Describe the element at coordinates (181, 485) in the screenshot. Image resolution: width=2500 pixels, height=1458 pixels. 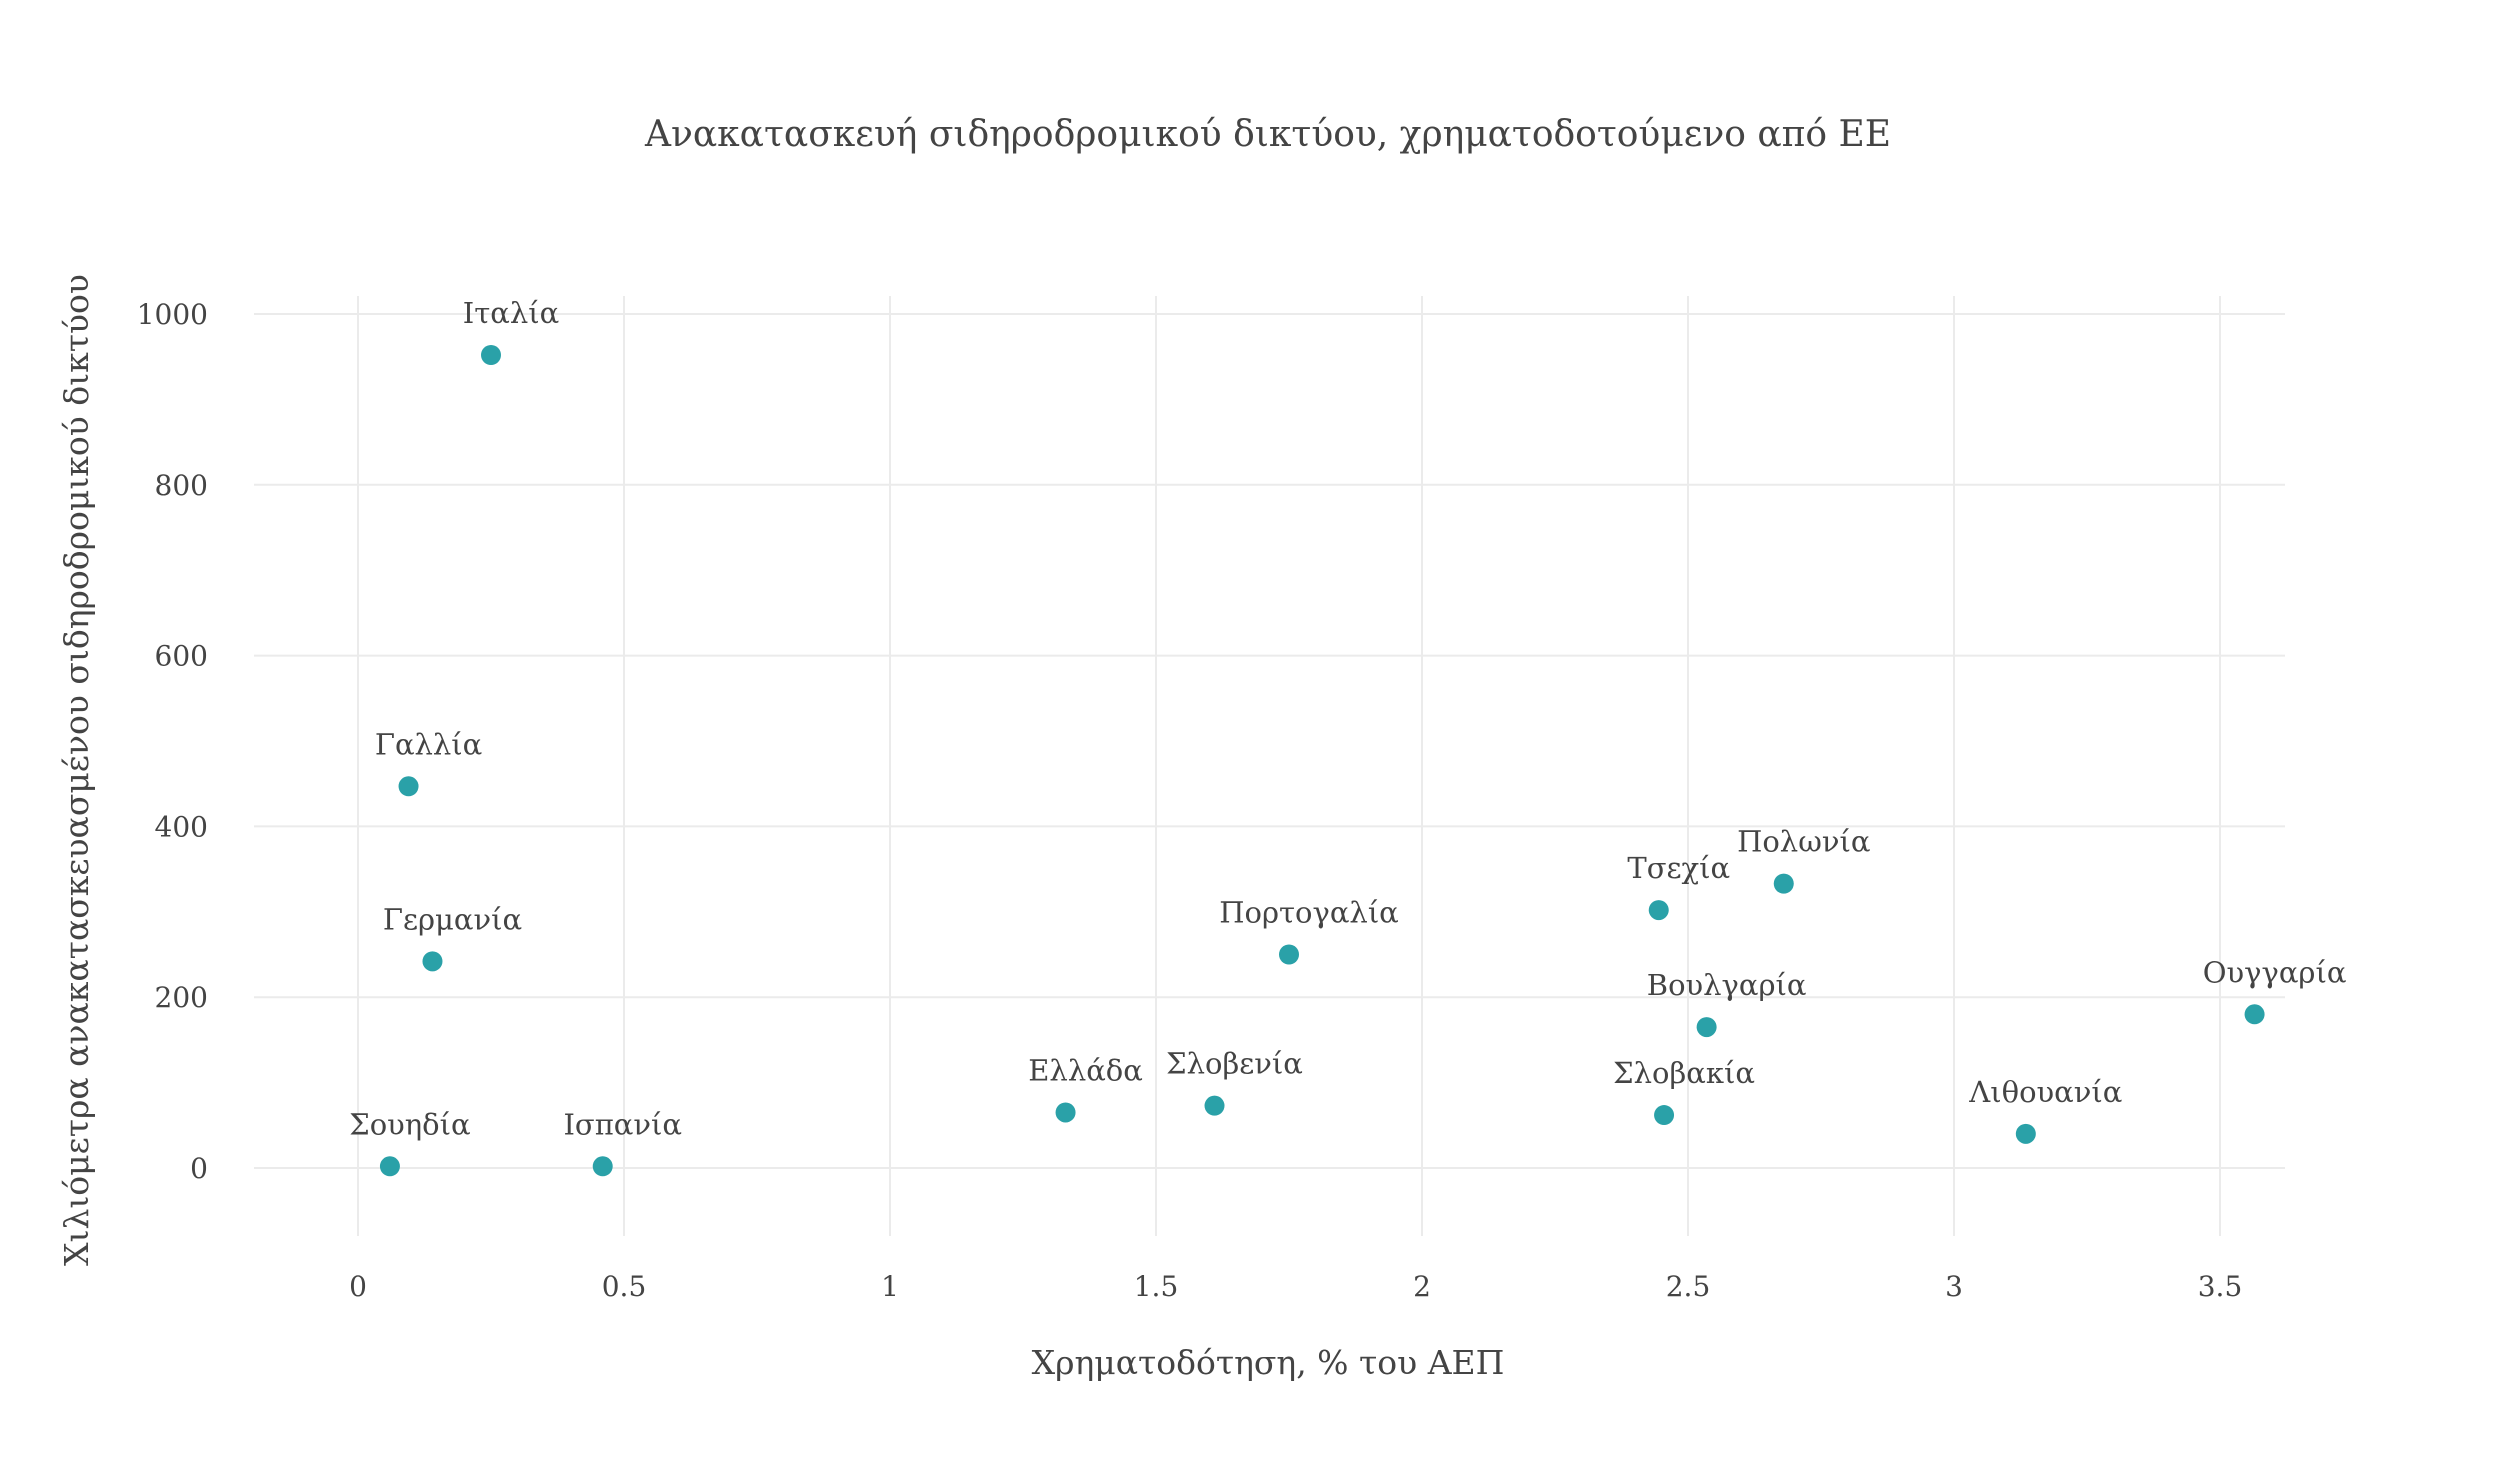
I see `y-tick-label: 800` at that location.